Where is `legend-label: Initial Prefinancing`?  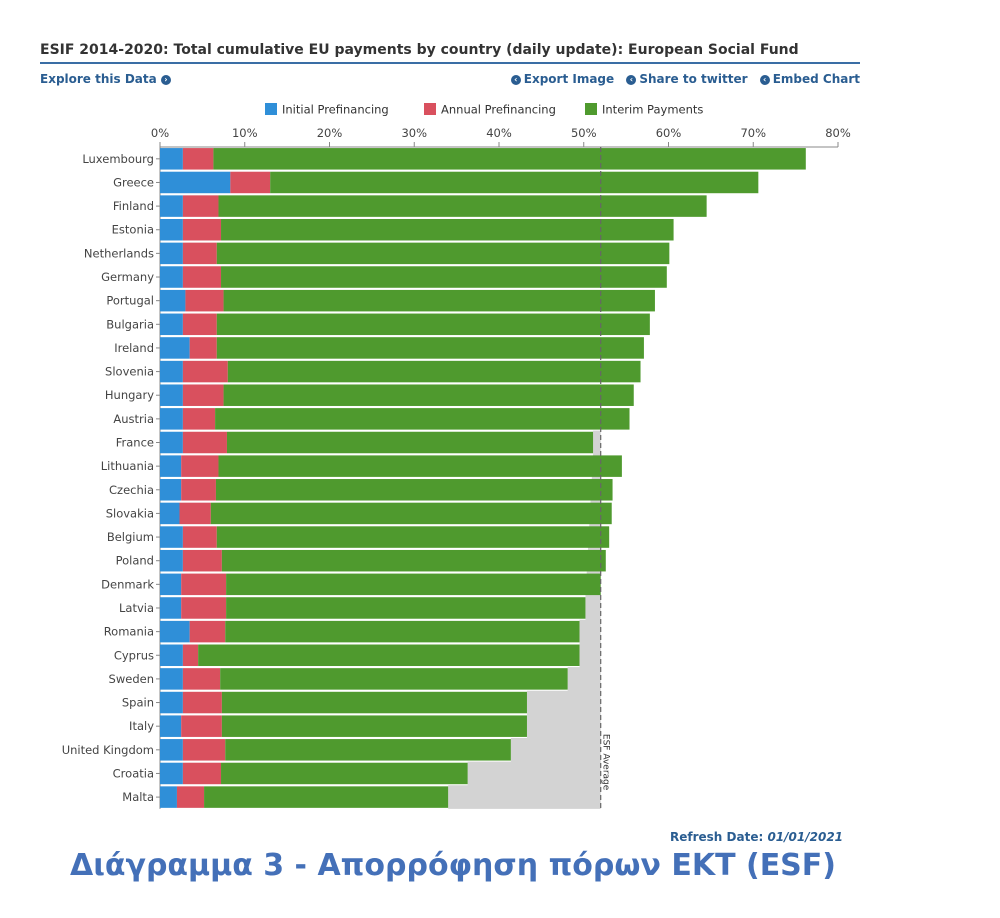
legend-label: Initial Prefinancing is located at coordinates (335, 110).